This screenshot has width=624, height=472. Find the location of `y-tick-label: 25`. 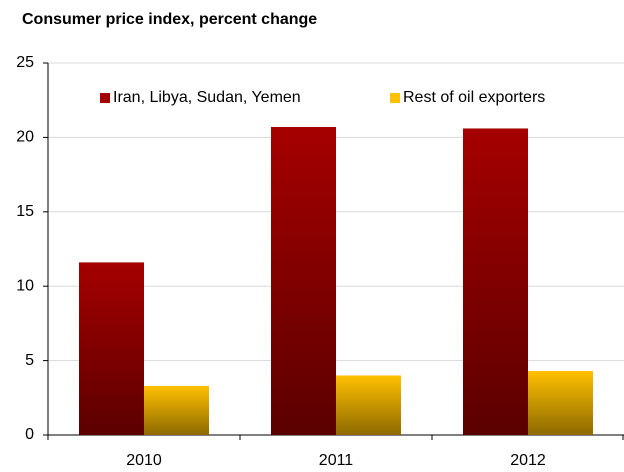

y-tick-label: 25 is located at coordinates (25, 62).